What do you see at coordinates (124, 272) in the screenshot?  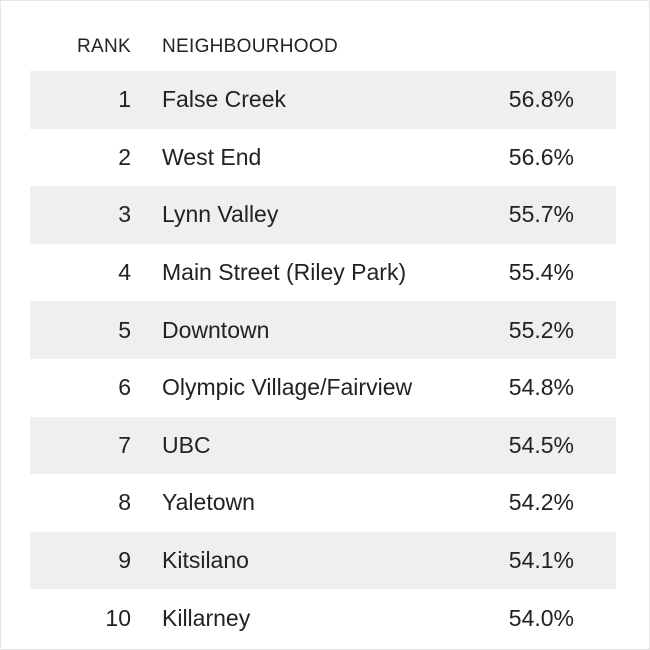 I see `row-rank: 4` at bounding box center [124, 272].